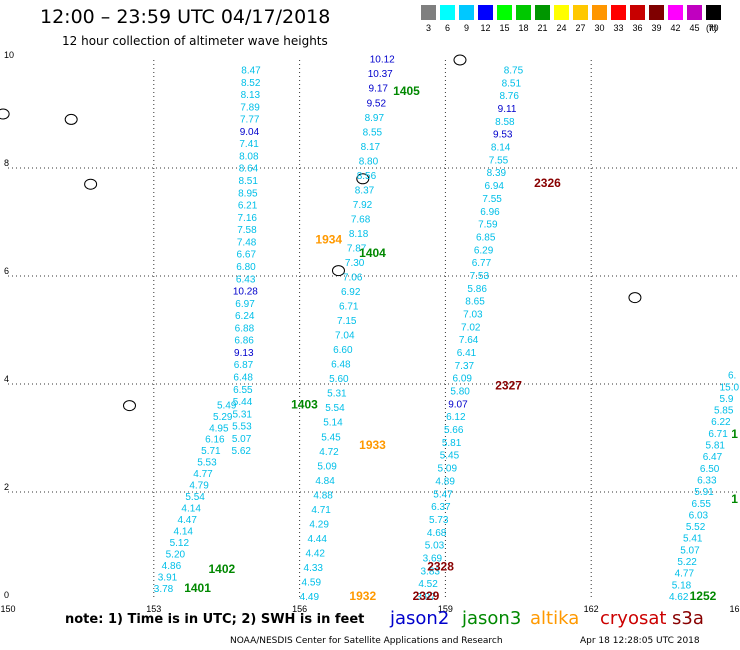 This screenshot has height=650, width=740. I want to click on x-tick-label: 165, so click(734, 609).